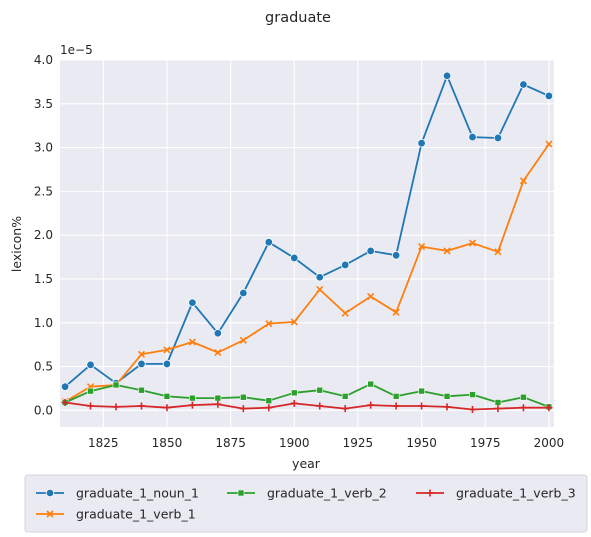  I want to click on y-tick-label: 2.0, so click(43, 235).